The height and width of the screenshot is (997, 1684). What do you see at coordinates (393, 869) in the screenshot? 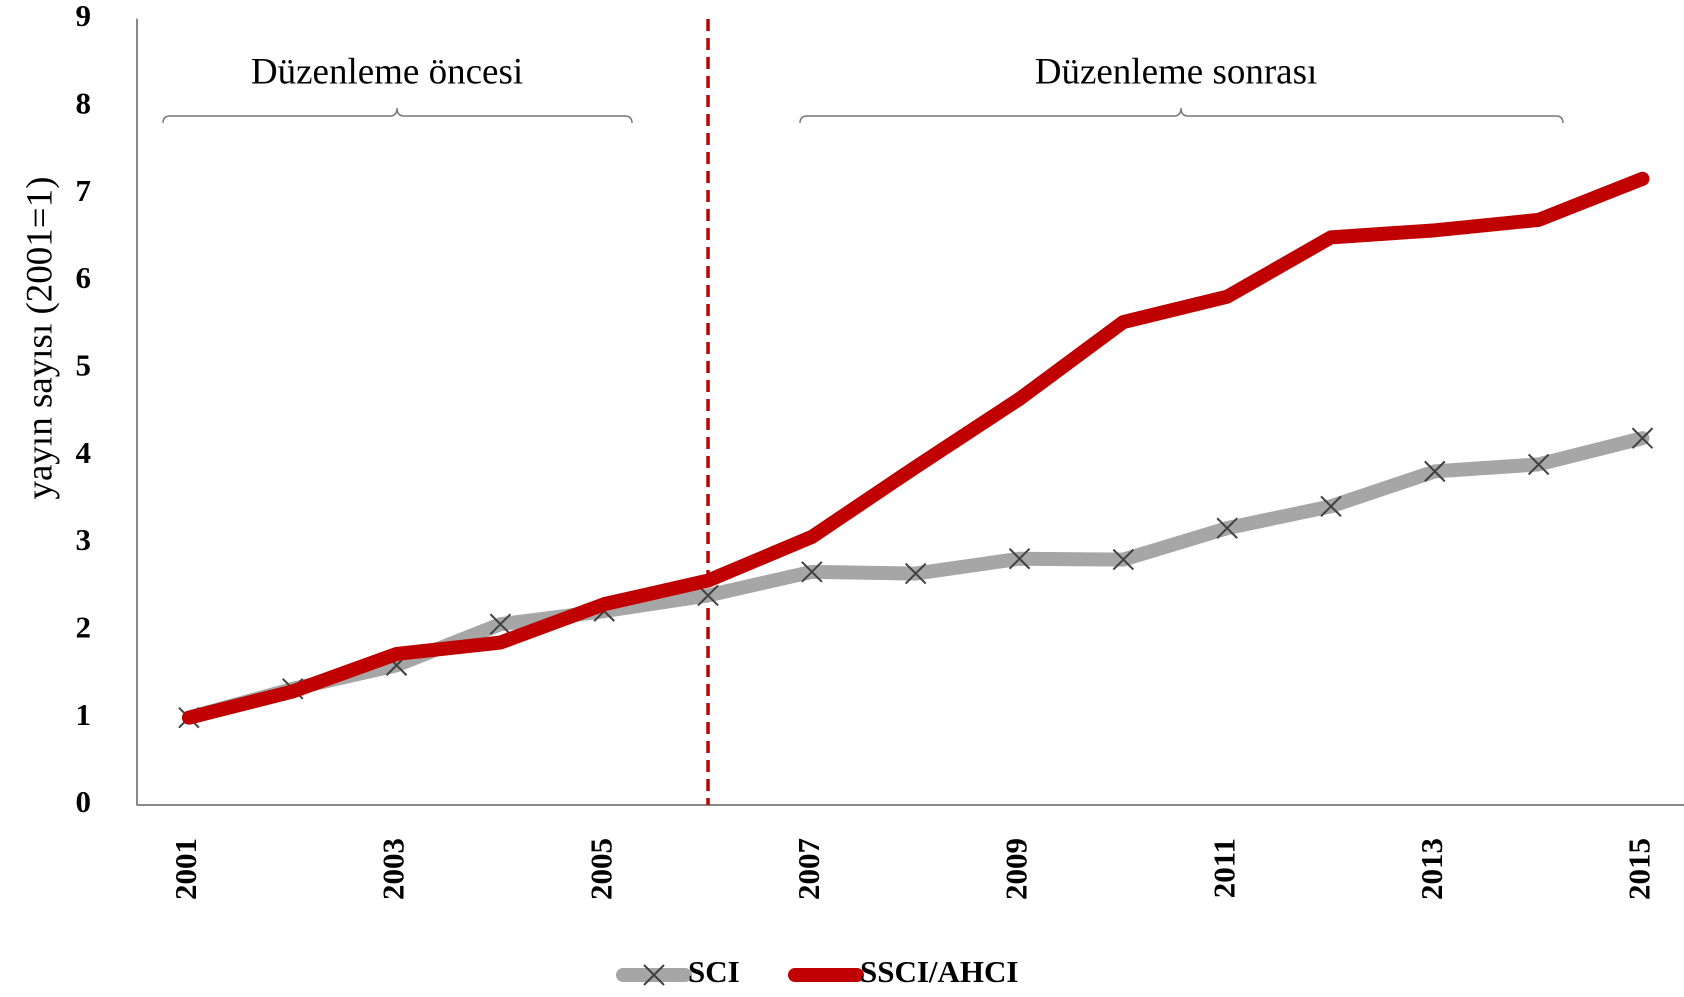
I see `x-tick-label: 2003` at bounding box center [393, 869].